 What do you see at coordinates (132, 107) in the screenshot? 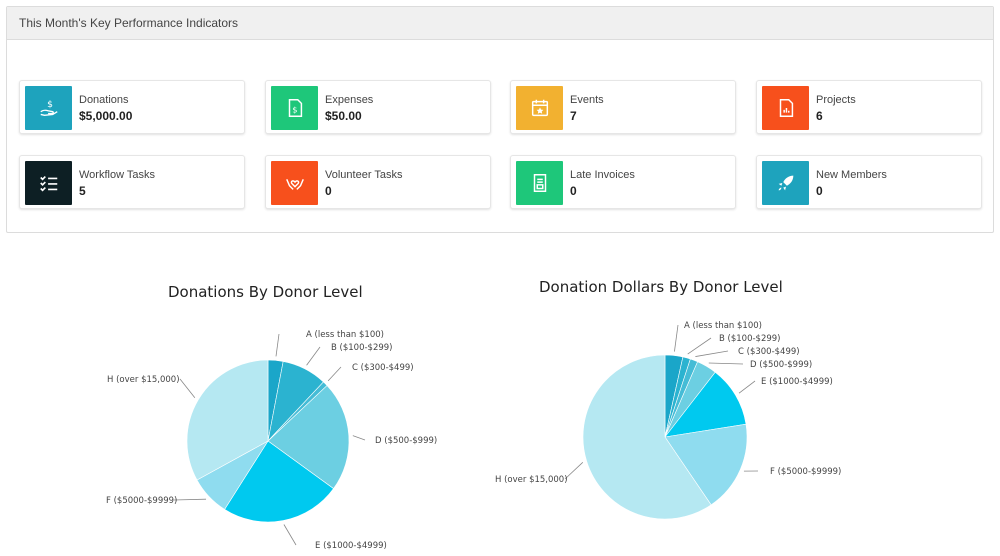
I see `kpi-card-donations: $ Donations $5,000.00` at bounding box center [132, 107].